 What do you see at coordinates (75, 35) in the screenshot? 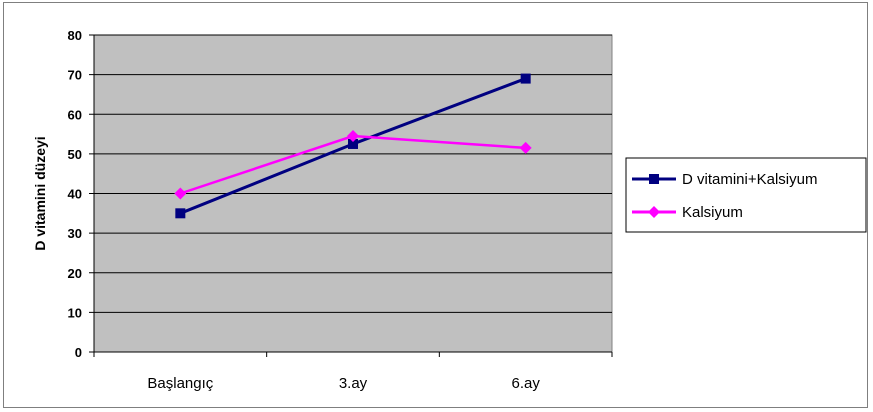
I see `y-tick-label: 80` at bounding box center [75, 35].